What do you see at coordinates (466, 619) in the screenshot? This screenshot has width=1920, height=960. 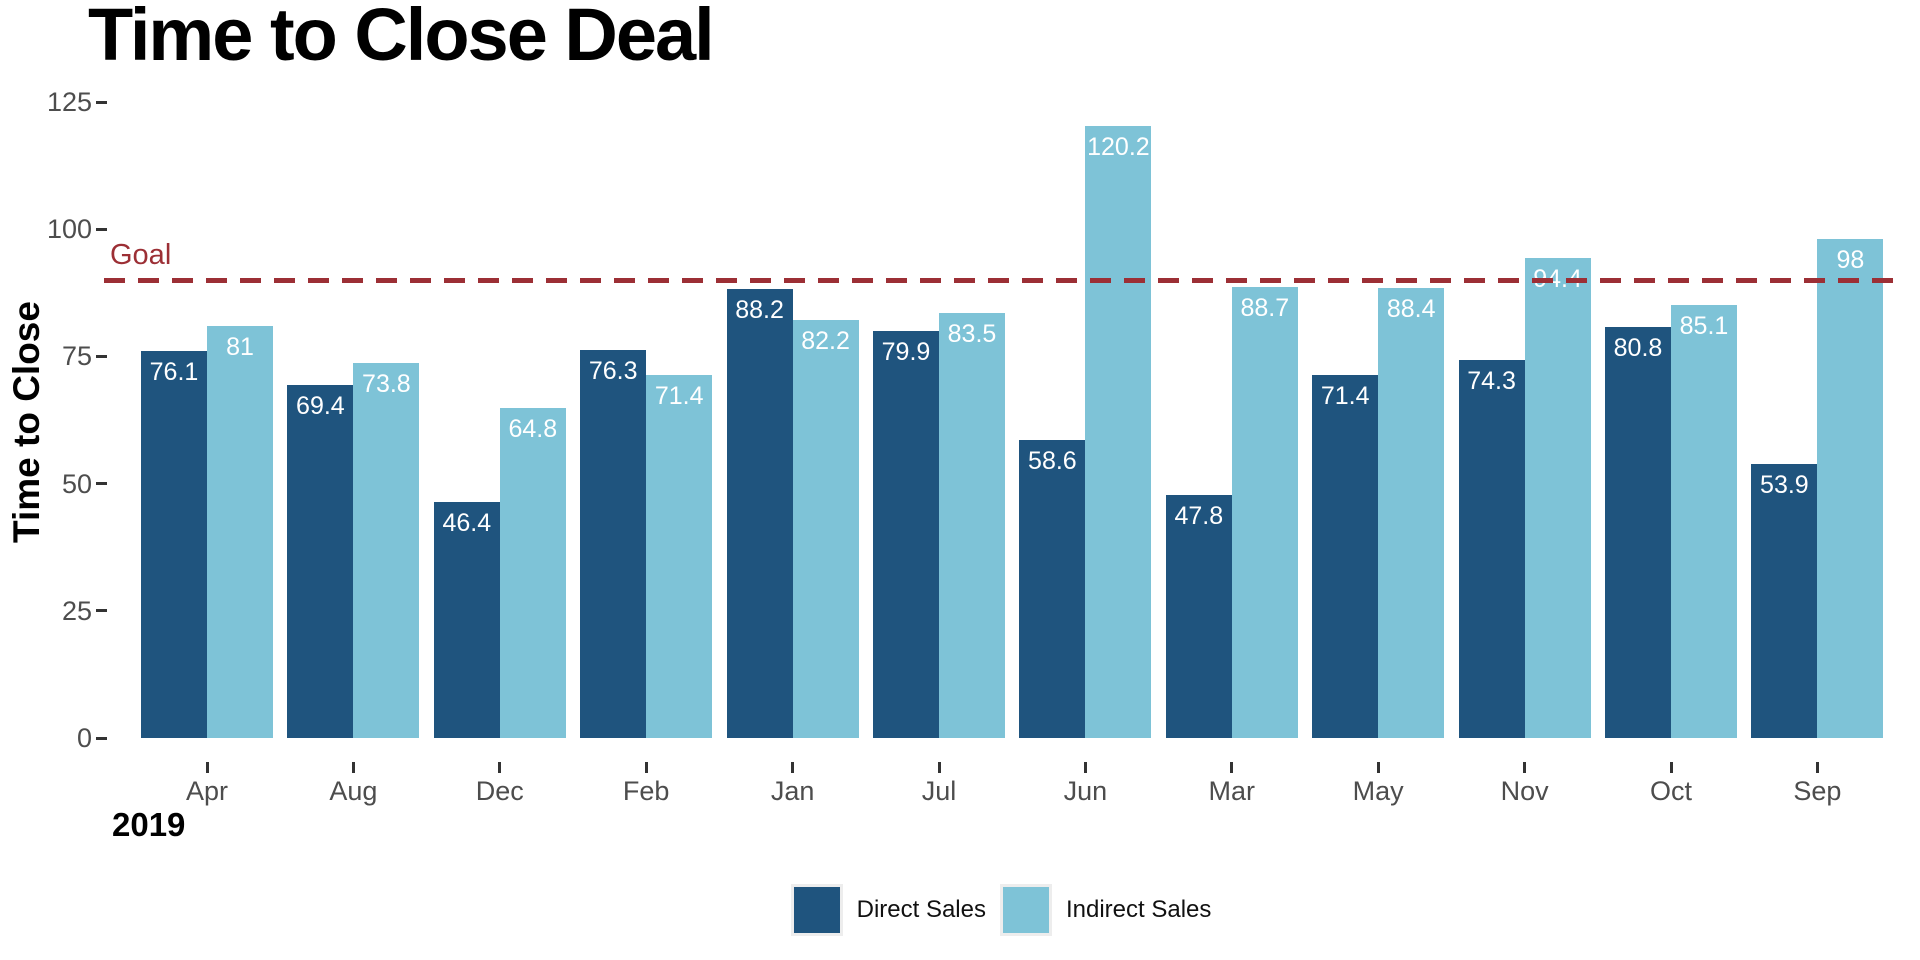 I see `bar-direct-dec` at bounding box center [466, 619].